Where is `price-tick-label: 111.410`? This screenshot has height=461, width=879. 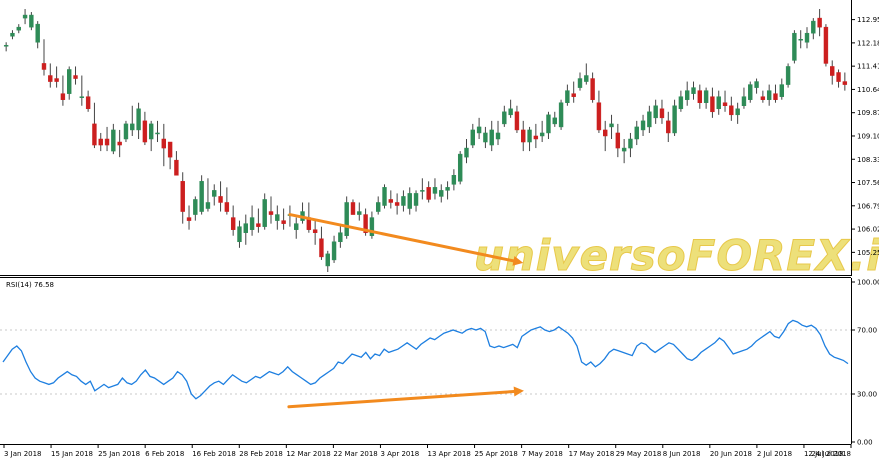 price-tick-label: 111.410 is located at coordinates (868, 67).